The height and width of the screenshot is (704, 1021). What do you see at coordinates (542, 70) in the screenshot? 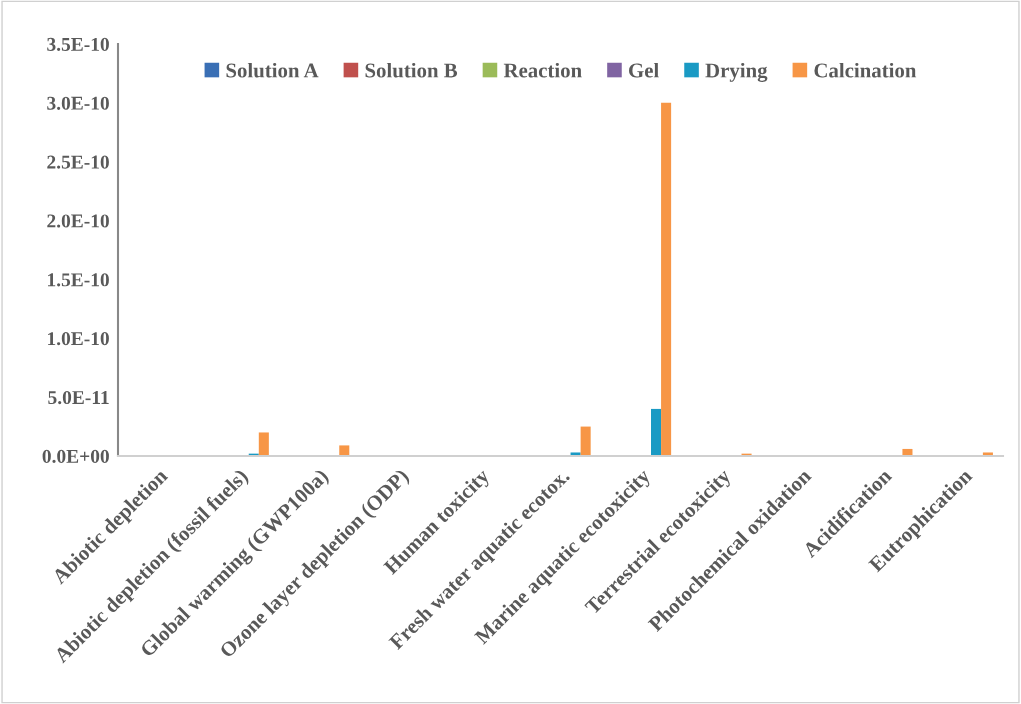
I see `legend-label: Reaction` at bounding box center [542, 70].